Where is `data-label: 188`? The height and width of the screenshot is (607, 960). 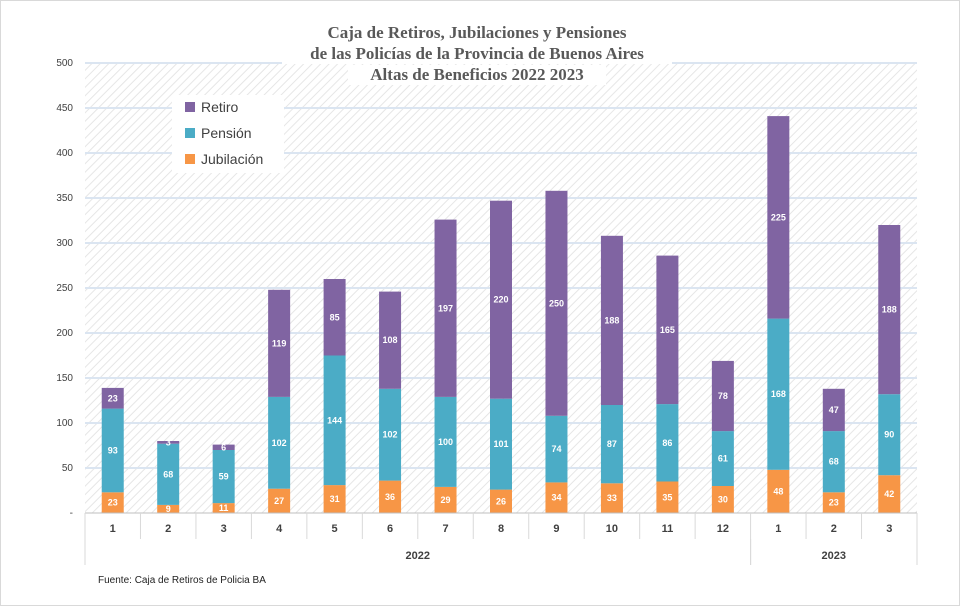 data-label: 188 is located at coordinates (889, 310).